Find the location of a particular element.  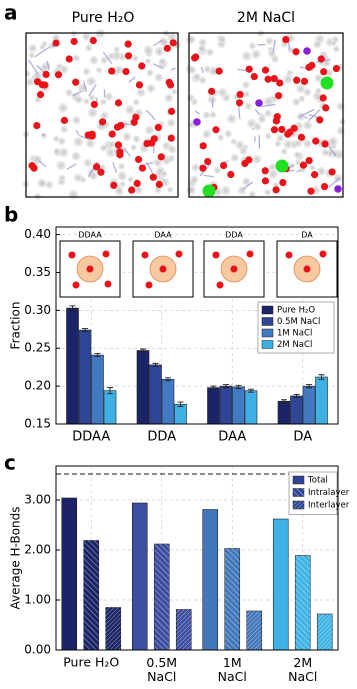

panel-label: c is located at coordinates (10, 463).